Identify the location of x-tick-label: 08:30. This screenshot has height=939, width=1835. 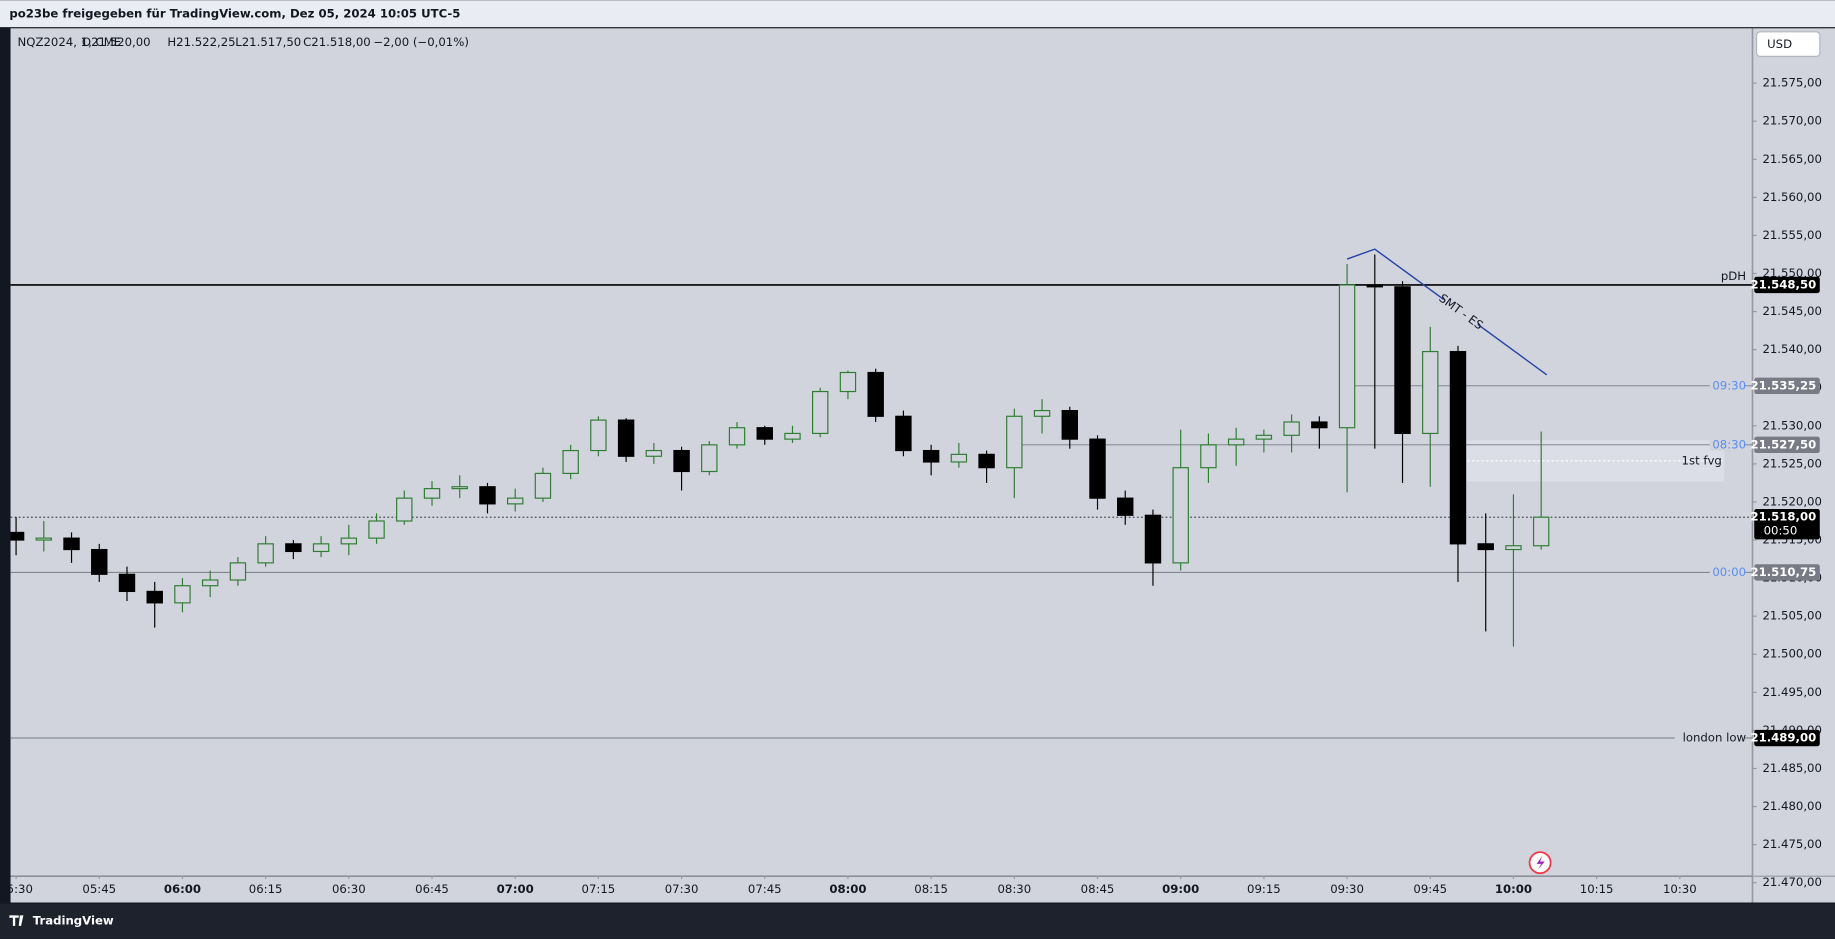
(1014, 889).